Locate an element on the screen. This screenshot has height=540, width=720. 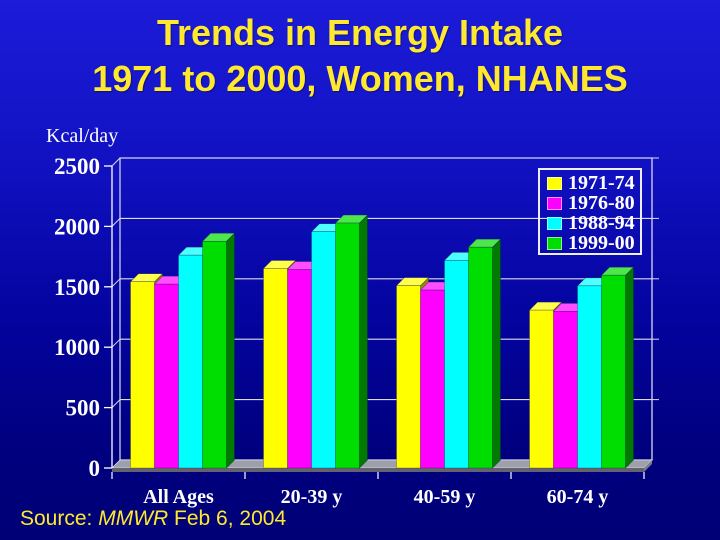
y-tick-label-1500: 1500 is located at coordinates (77, 287).